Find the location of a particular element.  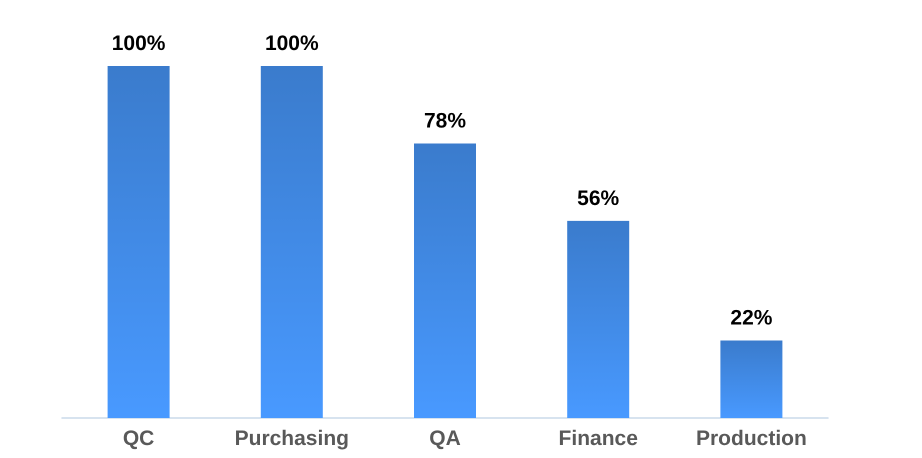

x-tick-label: Purchasing is located at coordinates (291, 438).